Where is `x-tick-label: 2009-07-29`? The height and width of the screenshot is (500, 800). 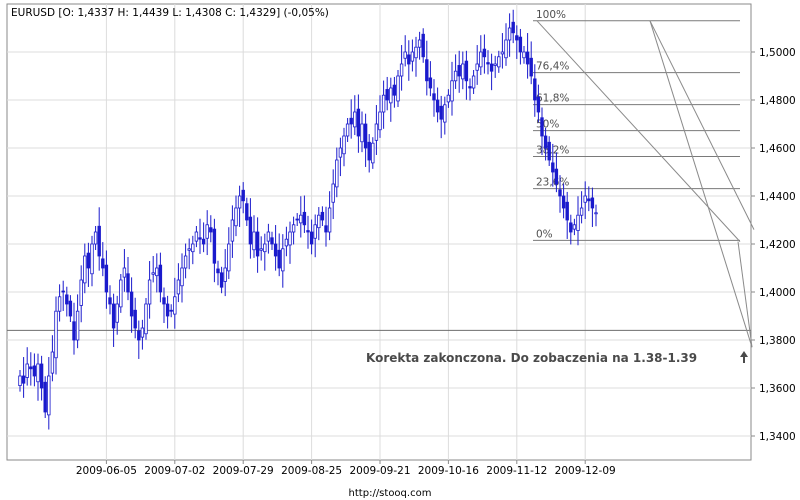 x-tick-label: 2009-07-29 is located at coordinates (243, 471).